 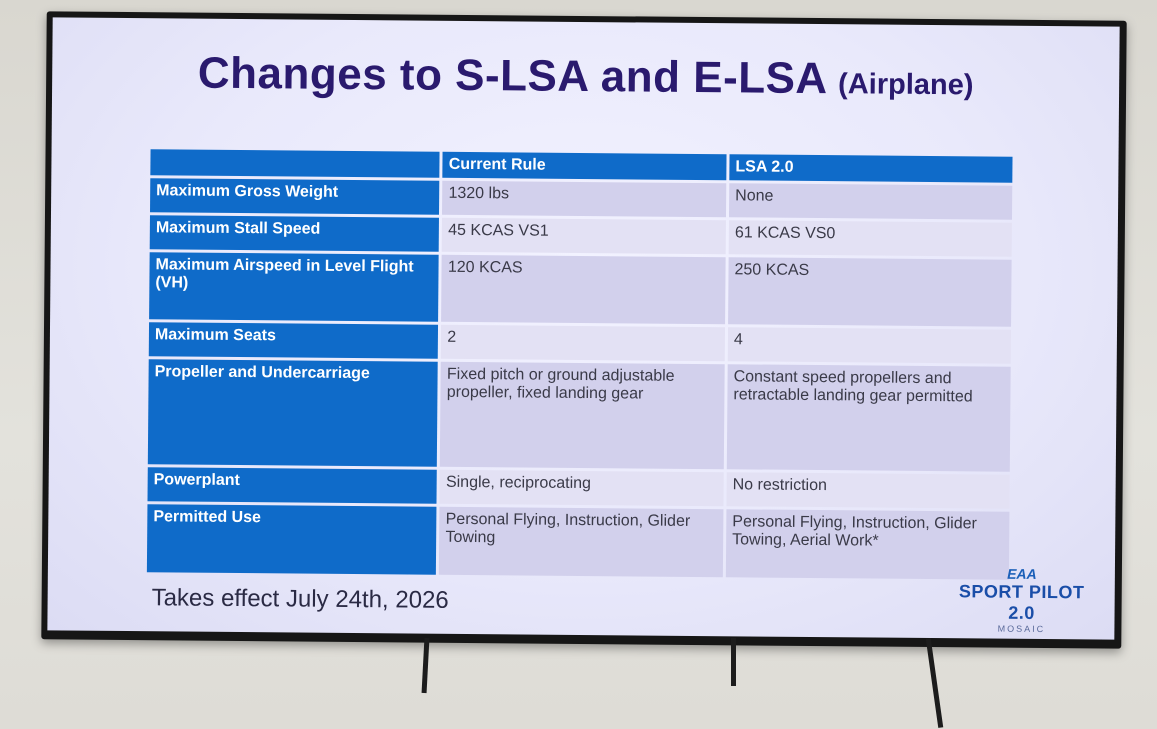 I want to click on row-label: Maximum Seats, so click(x=293, y=340).